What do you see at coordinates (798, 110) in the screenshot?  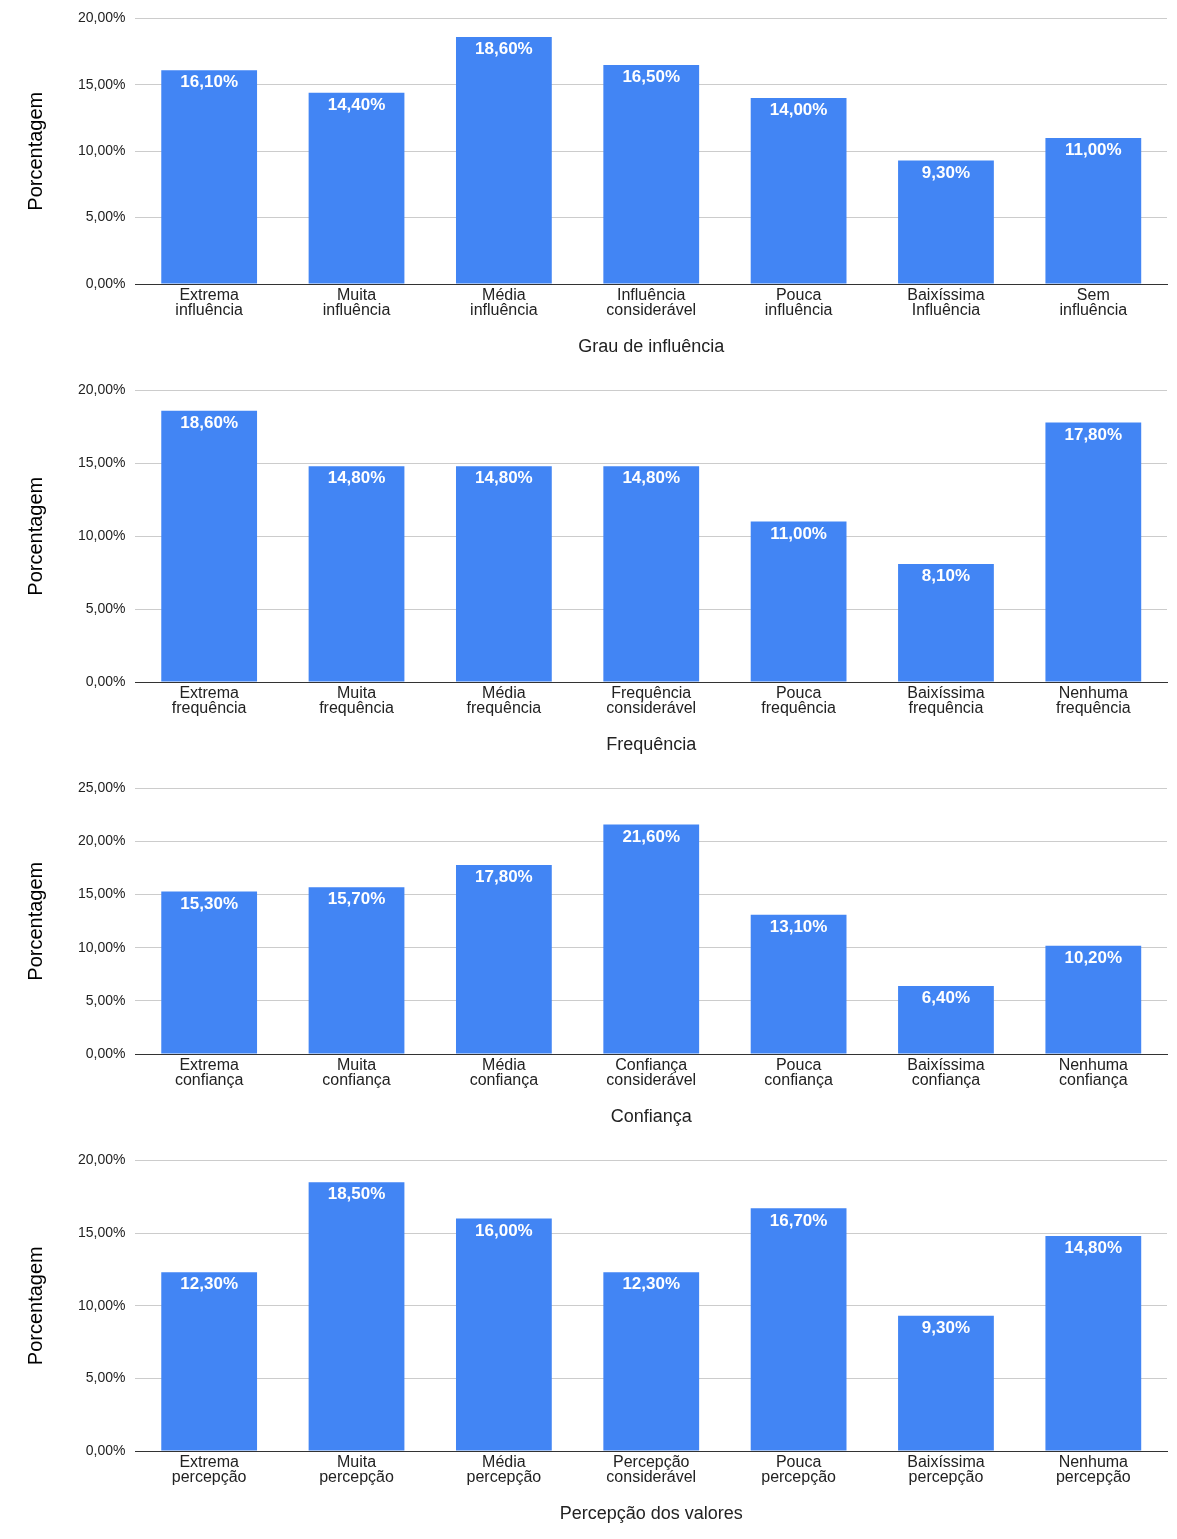 I see `data-label: 14,00%` at bounding box center [798, 110].